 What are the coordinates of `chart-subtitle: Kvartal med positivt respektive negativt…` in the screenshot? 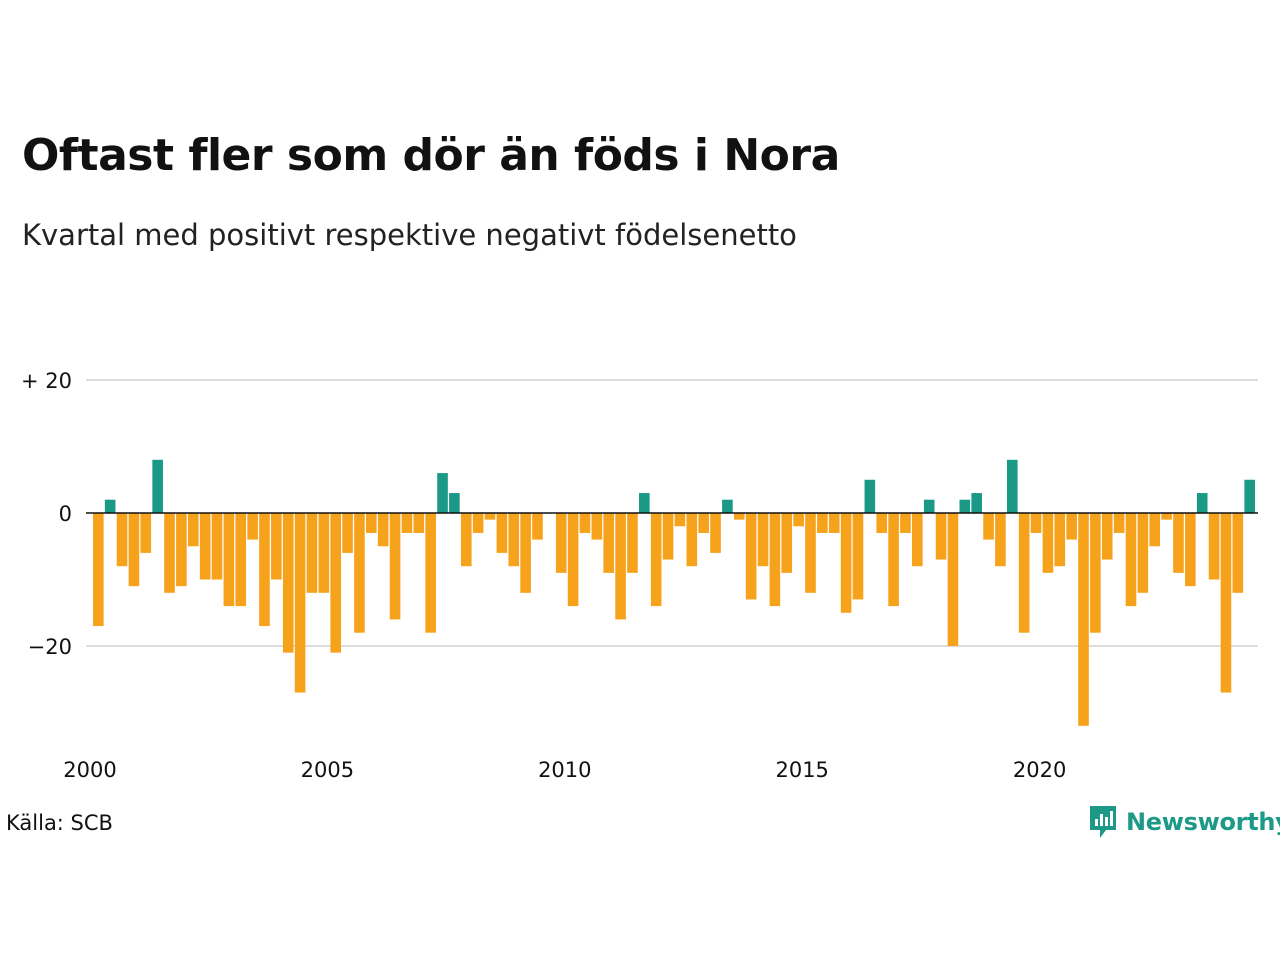 It's located at (409, 235).